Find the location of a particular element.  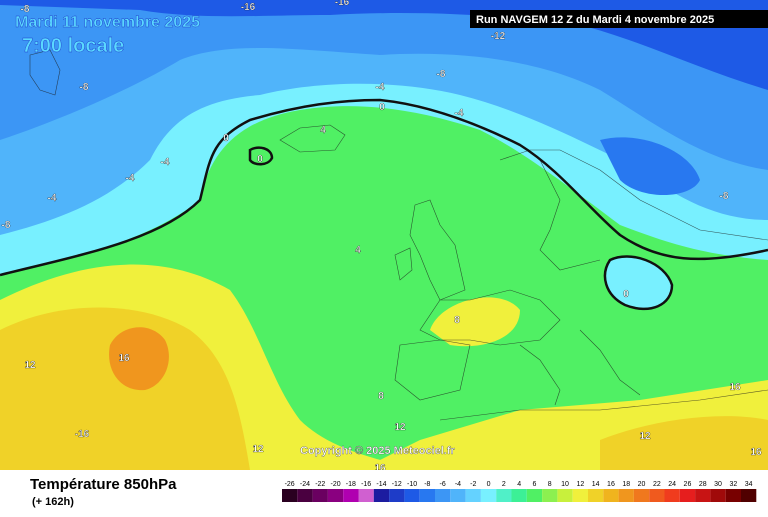

legend-label: -10 is located at coordinates (412, 484).